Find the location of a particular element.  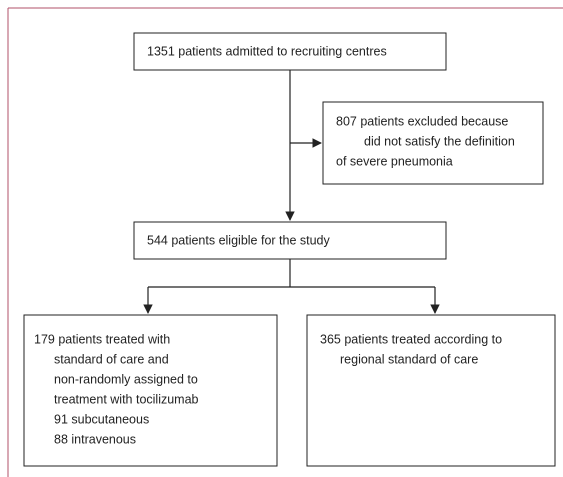

node-text: regional standard of care is located at coordinates (409, 359).